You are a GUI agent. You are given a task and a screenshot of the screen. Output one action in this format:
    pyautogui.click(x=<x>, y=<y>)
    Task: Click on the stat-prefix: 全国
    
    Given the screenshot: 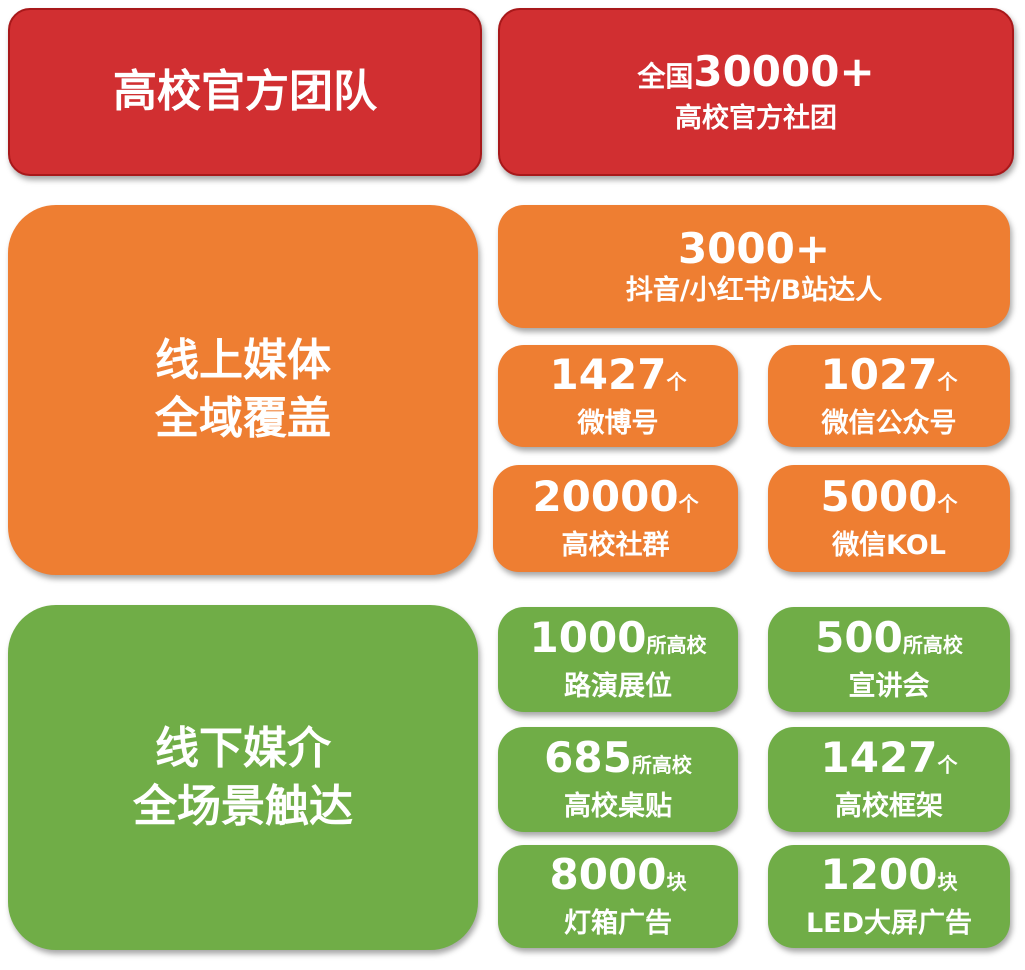 What is the action you would take?
    pyautogui.click(x=665, y=76)
    